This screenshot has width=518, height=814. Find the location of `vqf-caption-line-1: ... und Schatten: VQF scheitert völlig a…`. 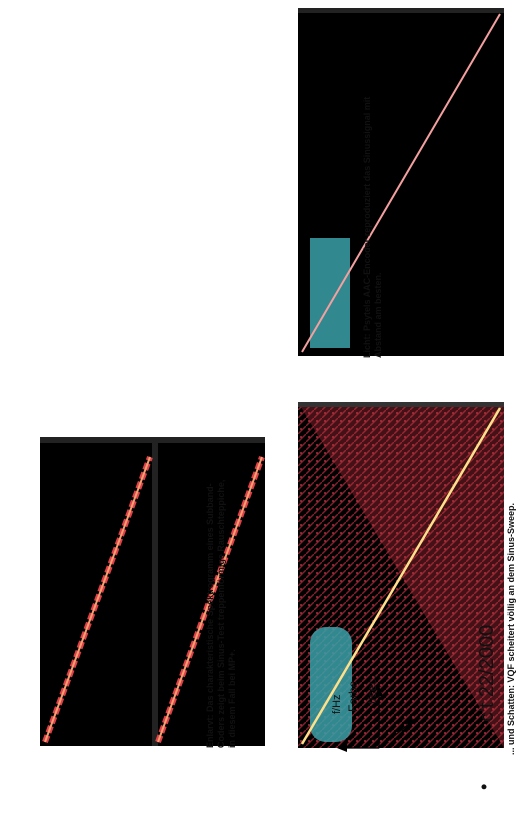

vqf-caption-line-1: ... und Schatten: VQF scheitert völlig a… is located at coordinates (511, 628).